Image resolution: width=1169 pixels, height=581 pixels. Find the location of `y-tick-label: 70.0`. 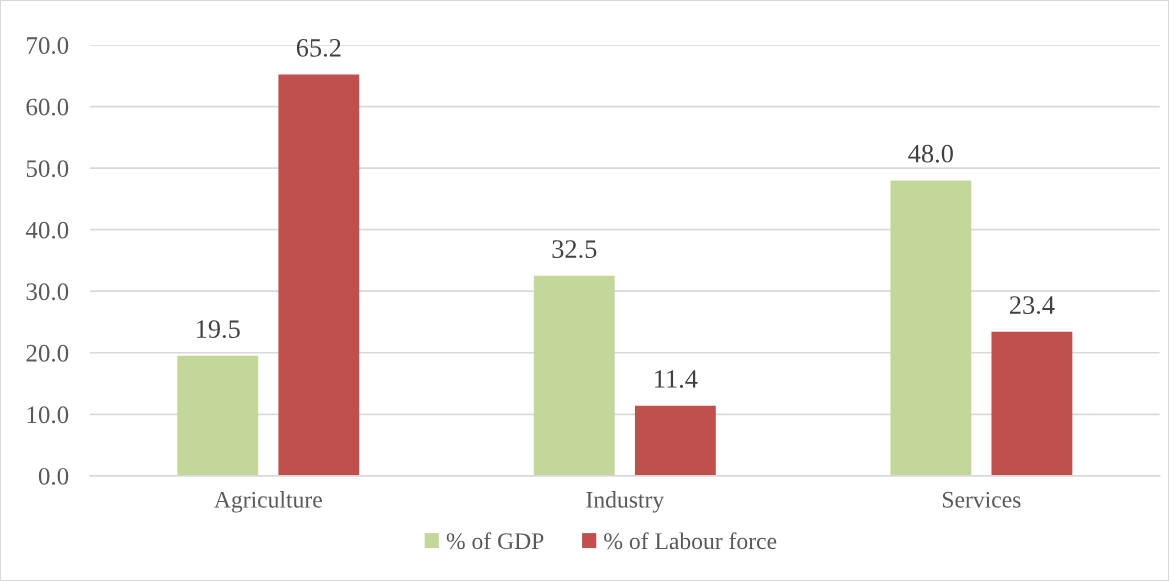

y-tick-label: 70.0 is located at coordinates (48, 46).